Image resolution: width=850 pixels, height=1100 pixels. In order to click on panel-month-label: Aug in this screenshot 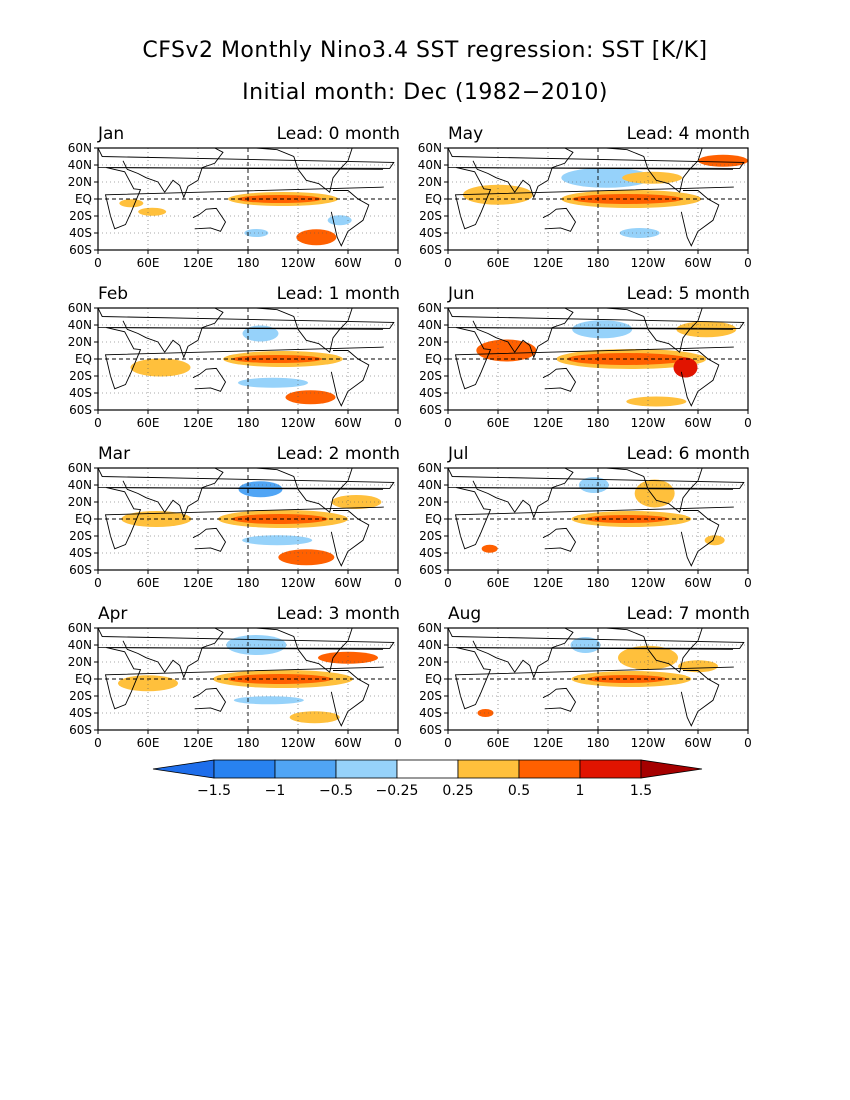, I will do `click(465, 614)`.